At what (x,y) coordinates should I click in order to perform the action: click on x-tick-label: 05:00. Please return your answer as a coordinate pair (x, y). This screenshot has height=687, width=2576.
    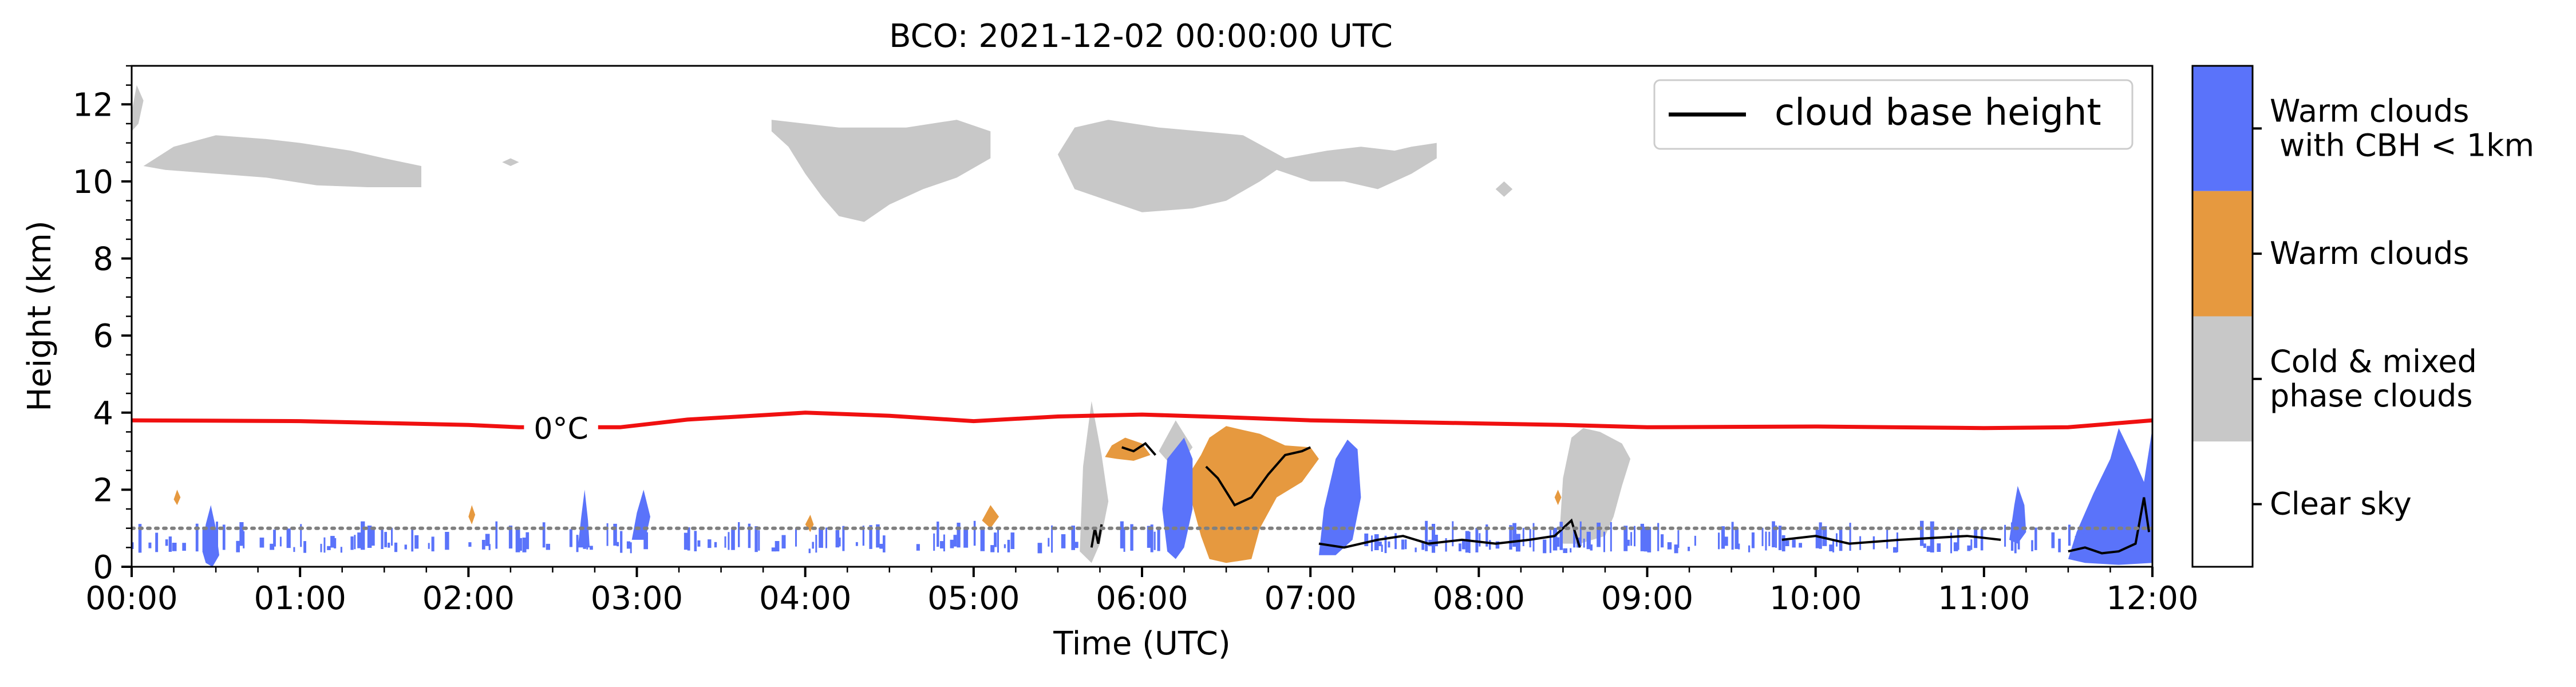
    Looking at the image, I should click on (973, 599).